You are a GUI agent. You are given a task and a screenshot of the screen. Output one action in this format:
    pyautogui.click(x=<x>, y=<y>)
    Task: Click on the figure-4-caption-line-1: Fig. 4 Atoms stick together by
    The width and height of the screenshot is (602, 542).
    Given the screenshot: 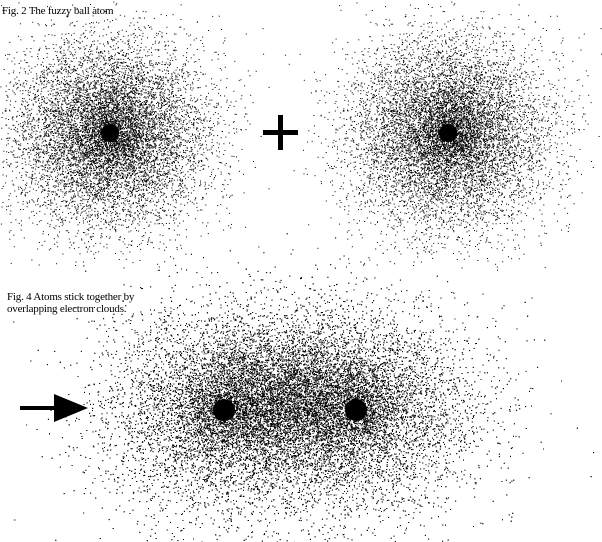 What is the action you would take?
    pyautogui.click(x=70, y=297)
    